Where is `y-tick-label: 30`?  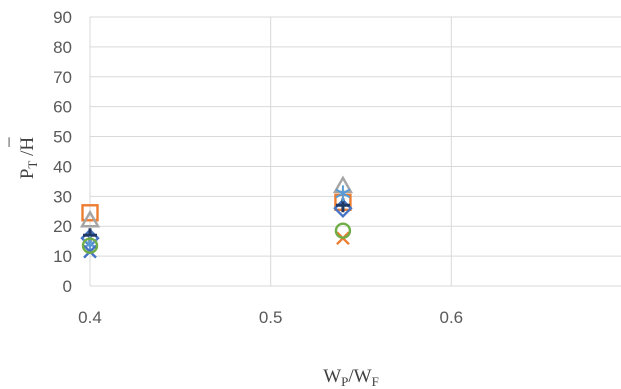
y-tick-label: 30 is located at coordinates (62, 196).